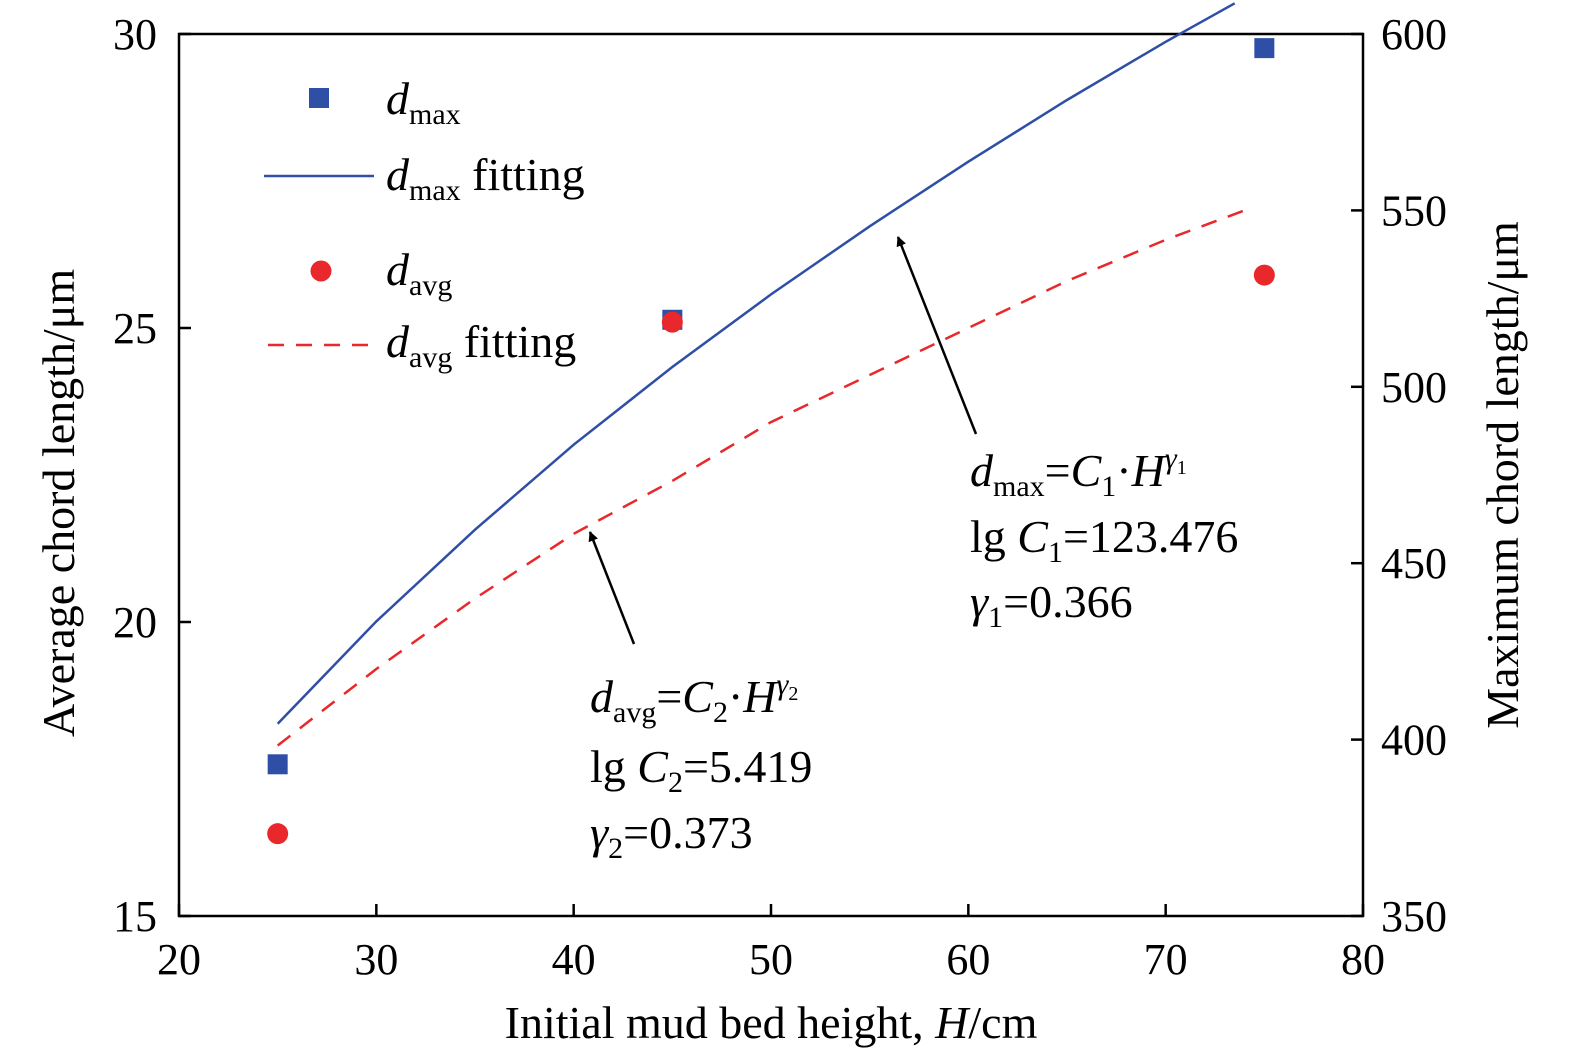  I want to click on annotation-dmax-lgC1: lg C1=123.476, so click(1104, 540).